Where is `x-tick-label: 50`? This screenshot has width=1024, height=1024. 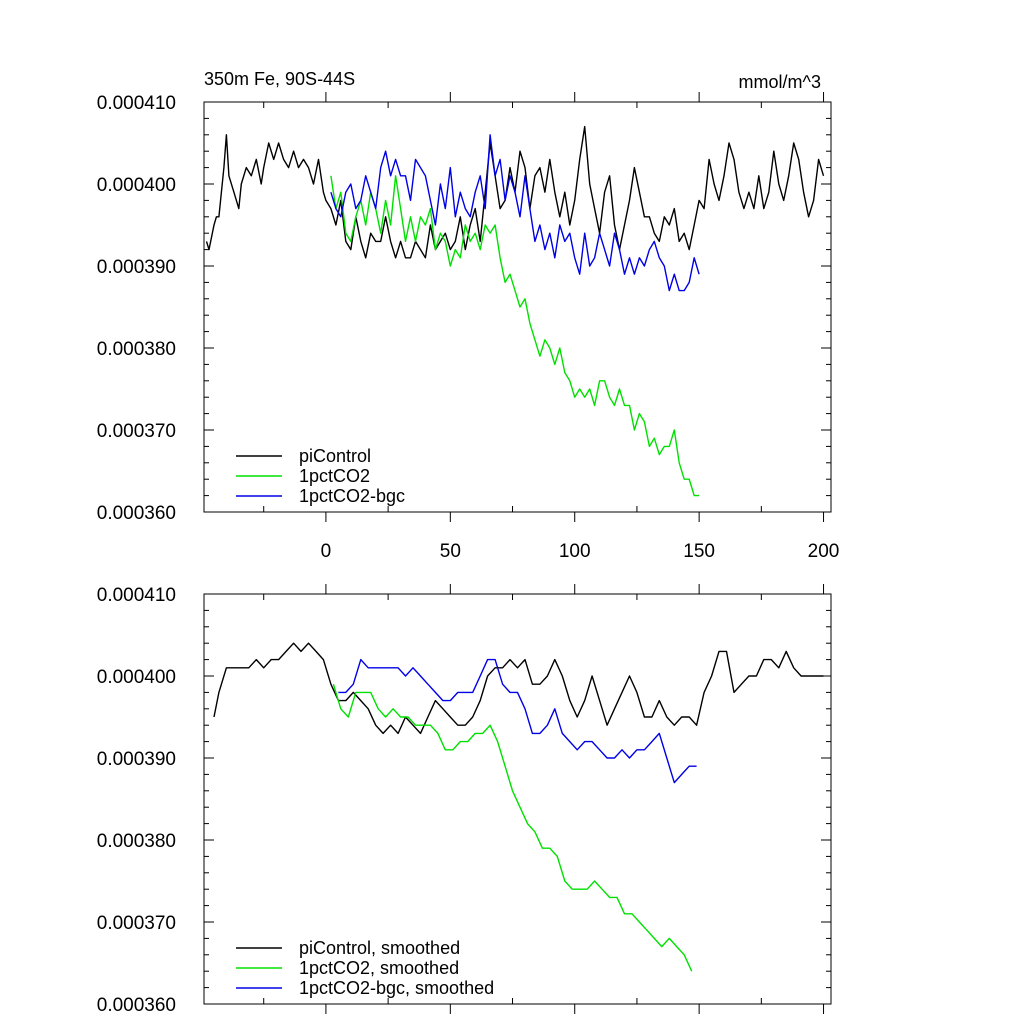 x-tick-label: 50 is located at coordinates (450, 551).